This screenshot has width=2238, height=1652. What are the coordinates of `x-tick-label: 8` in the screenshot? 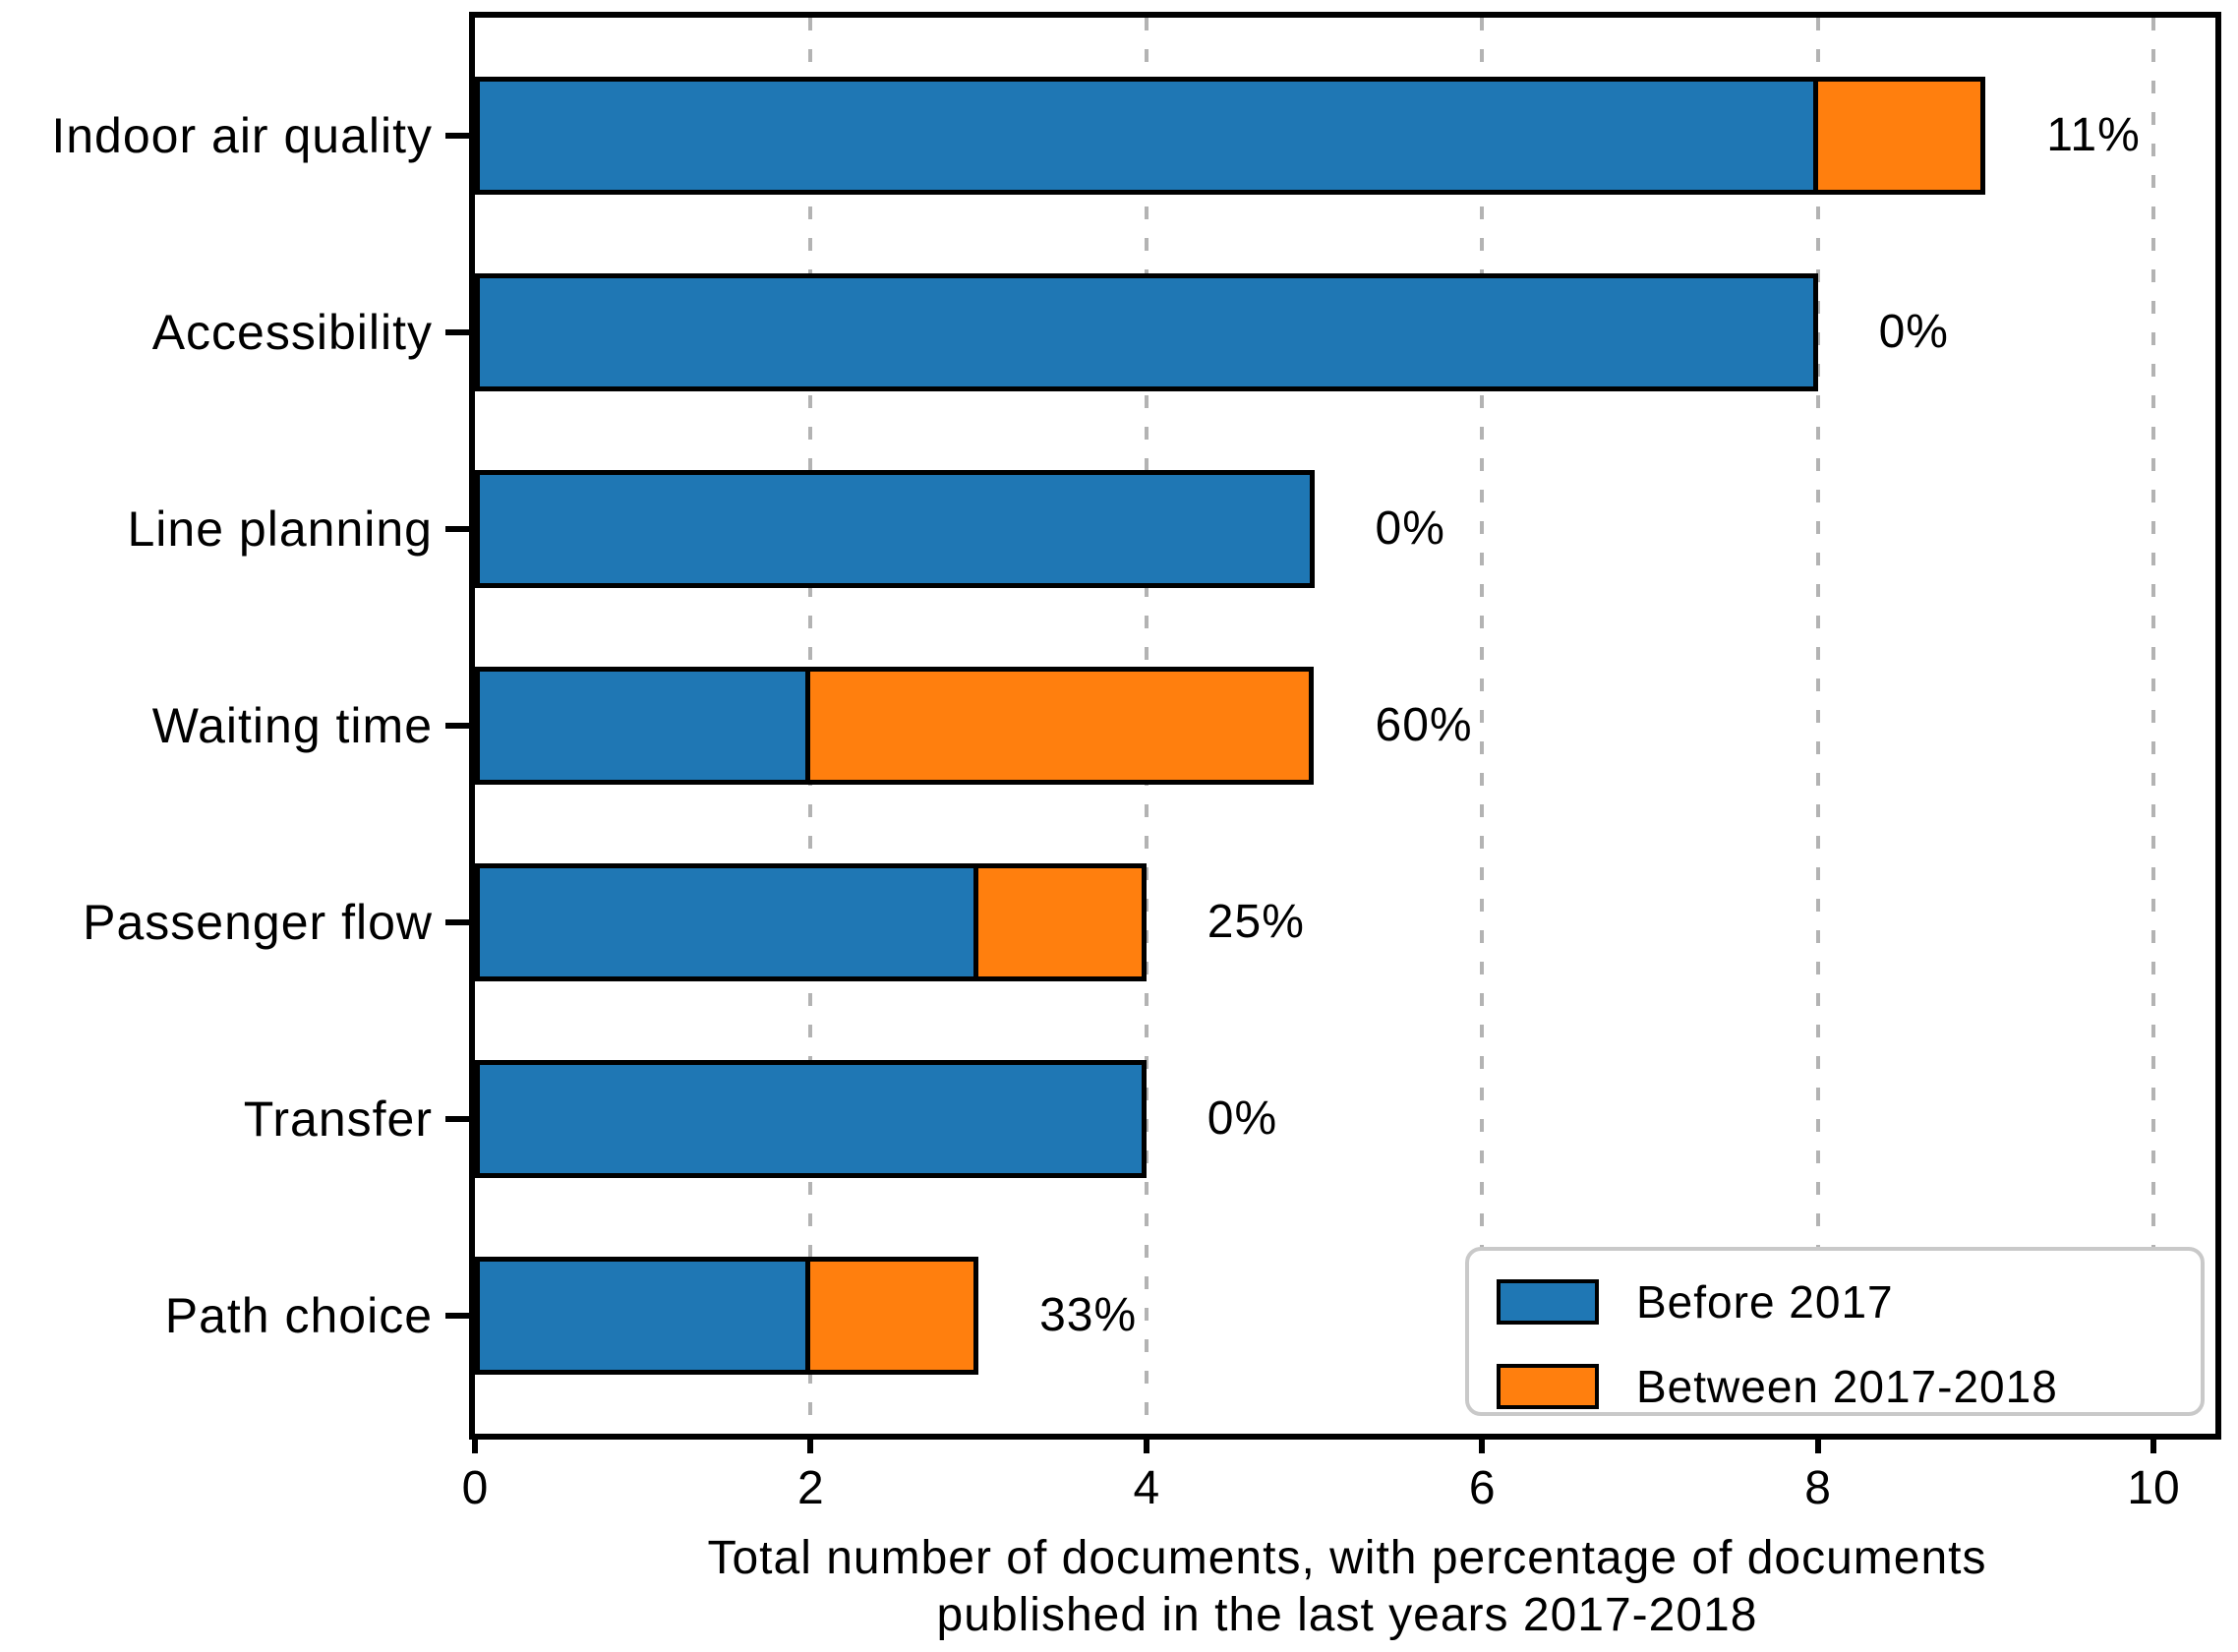 It's located at (1817, 1488).